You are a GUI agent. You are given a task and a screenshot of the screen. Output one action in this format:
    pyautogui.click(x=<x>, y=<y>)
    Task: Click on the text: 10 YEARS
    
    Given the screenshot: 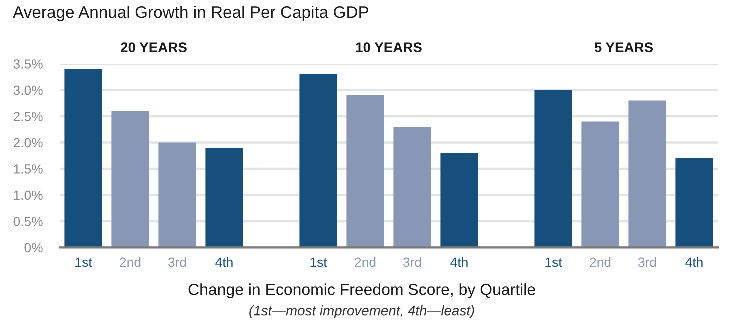 What is the action you would take?
    pyautogui.click(x=389, y=47)
    